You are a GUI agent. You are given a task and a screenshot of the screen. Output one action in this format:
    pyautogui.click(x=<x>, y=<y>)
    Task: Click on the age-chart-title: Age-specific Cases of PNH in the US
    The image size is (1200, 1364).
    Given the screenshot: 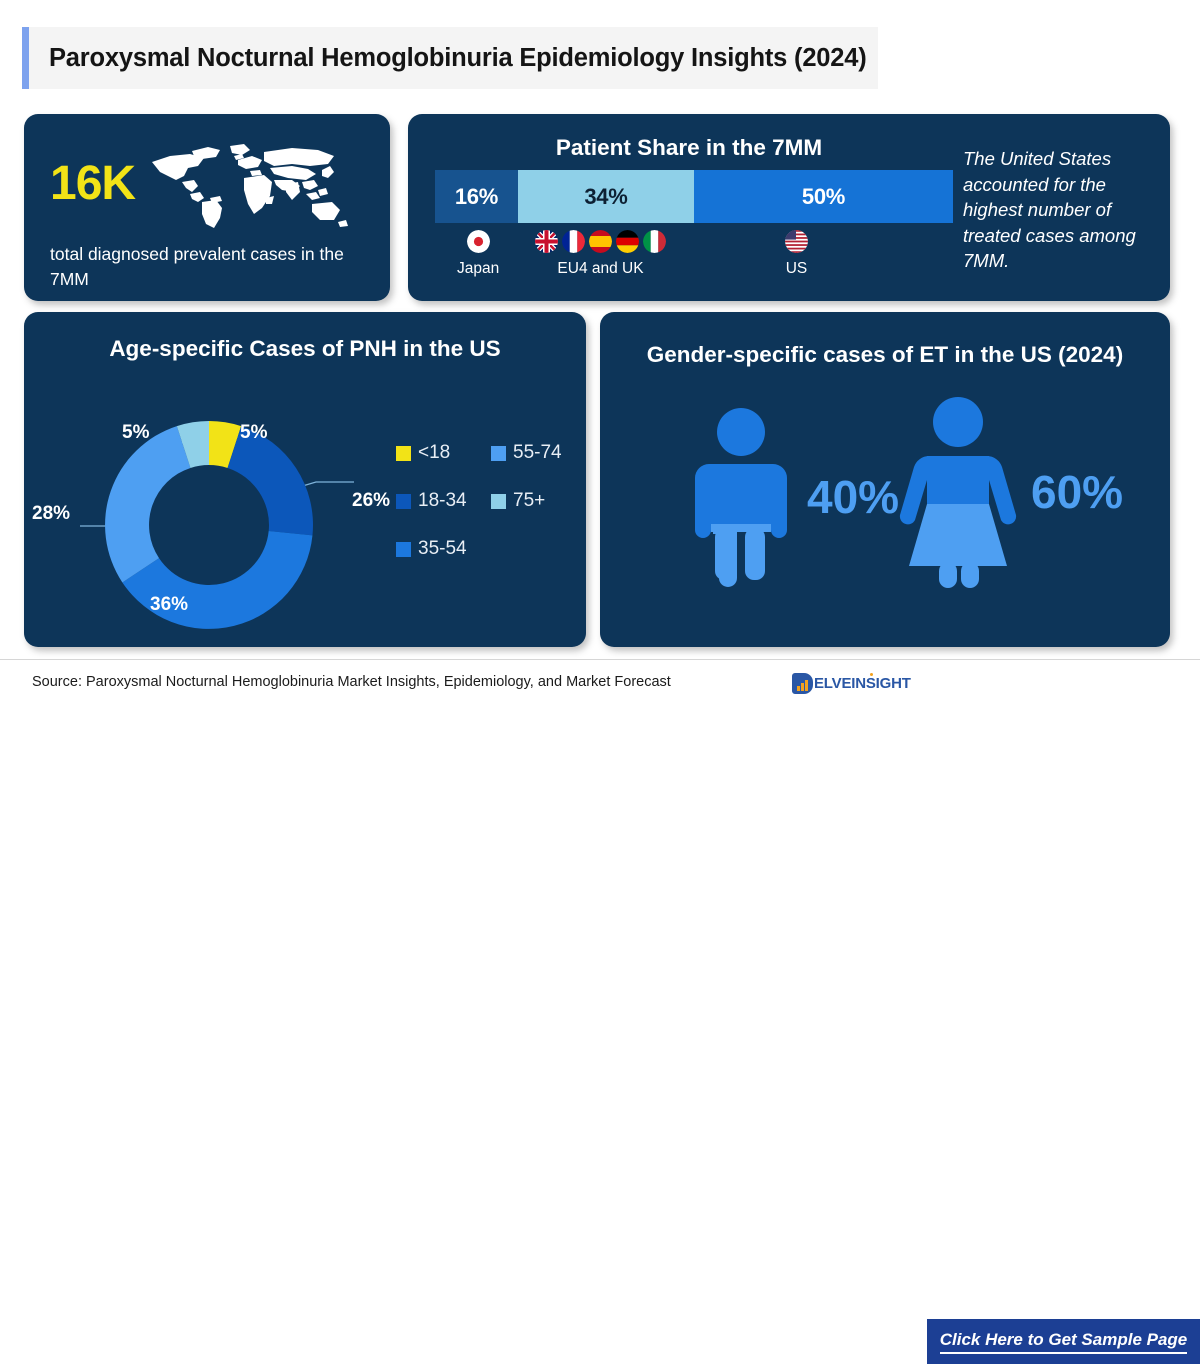 What is the action you would take?
    pyautogui.click(x=305, y=348)
    